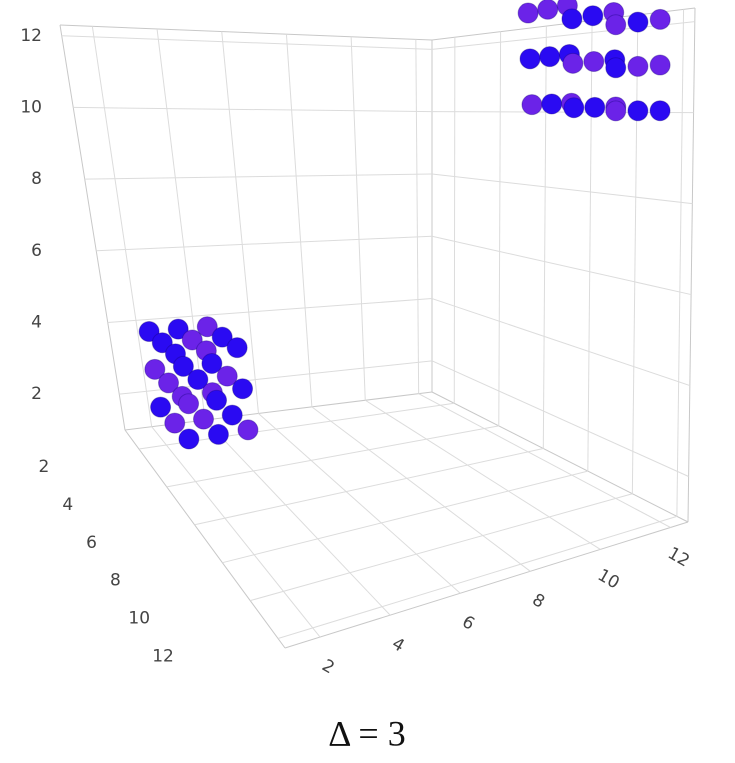  What do you see at coordinates (67, 505) in the screenshot?
I see `y-tick-label: 4` at bounding box center [67, 505].